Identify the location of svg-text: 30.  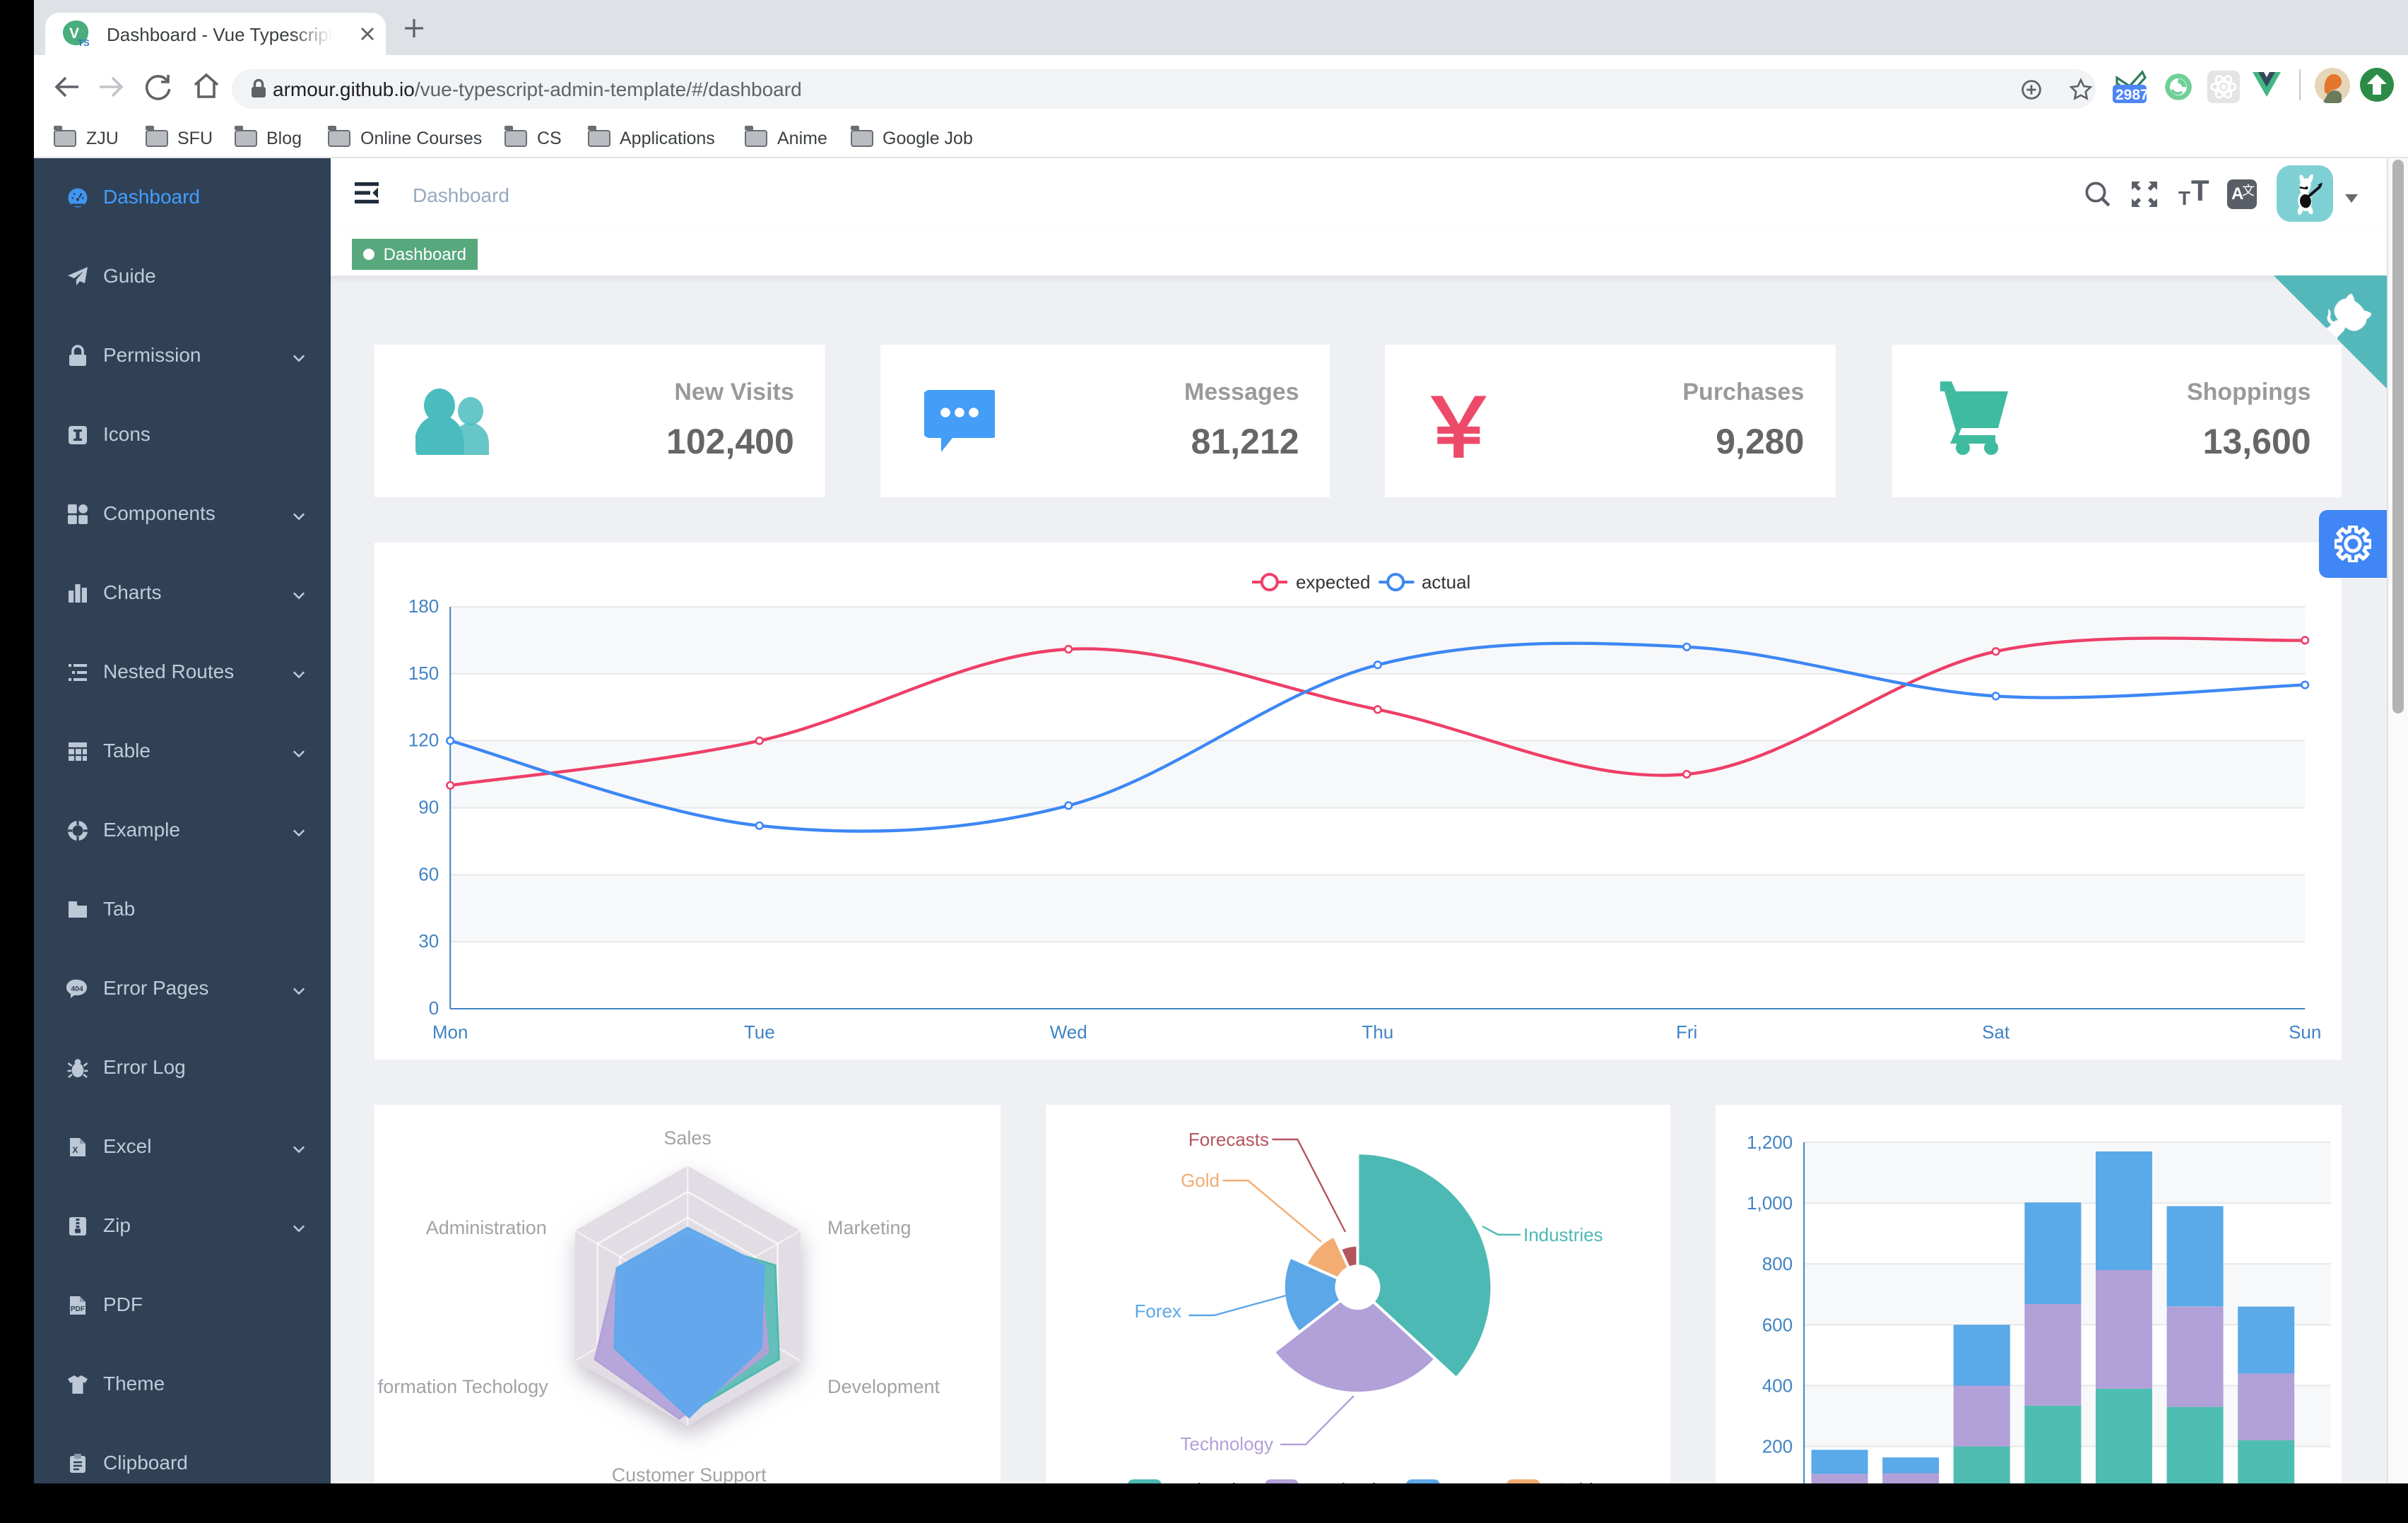
(429, 941).